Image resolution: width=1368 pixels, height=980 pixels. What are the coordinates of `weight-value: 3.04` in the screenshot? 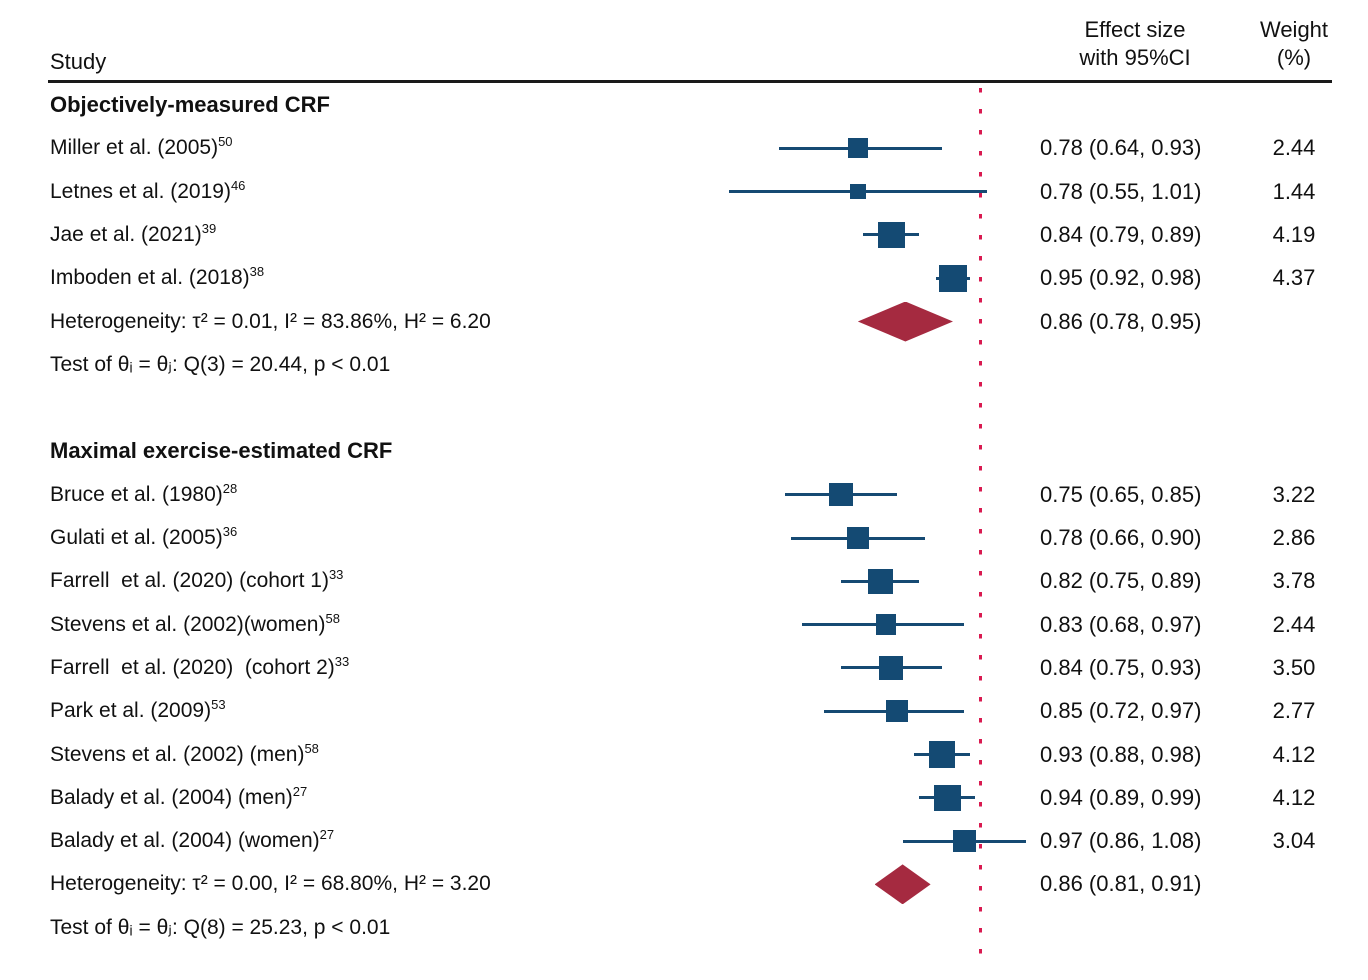 It's located at (1294, 841).